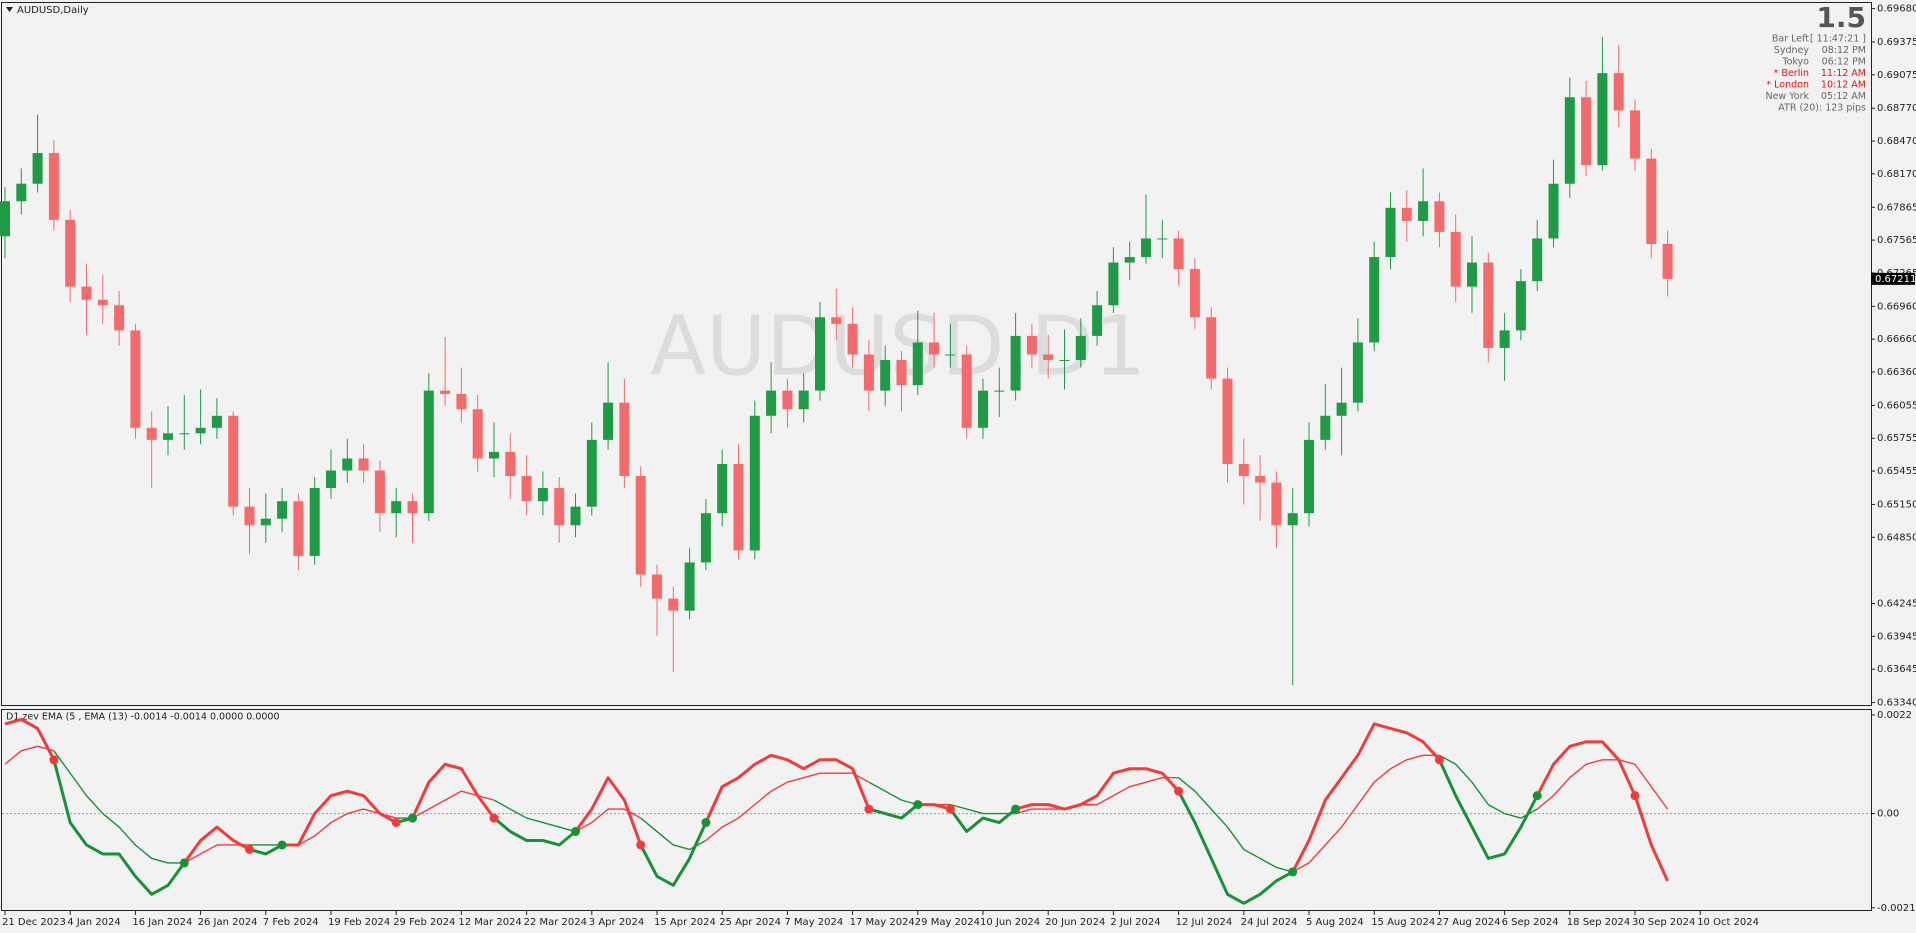 This screenshot has width=1916, height=933. Describe the element at coordinates (228, 922) in the screenshot. I see `x-tick-label: 26 Jan 2024` at that location.